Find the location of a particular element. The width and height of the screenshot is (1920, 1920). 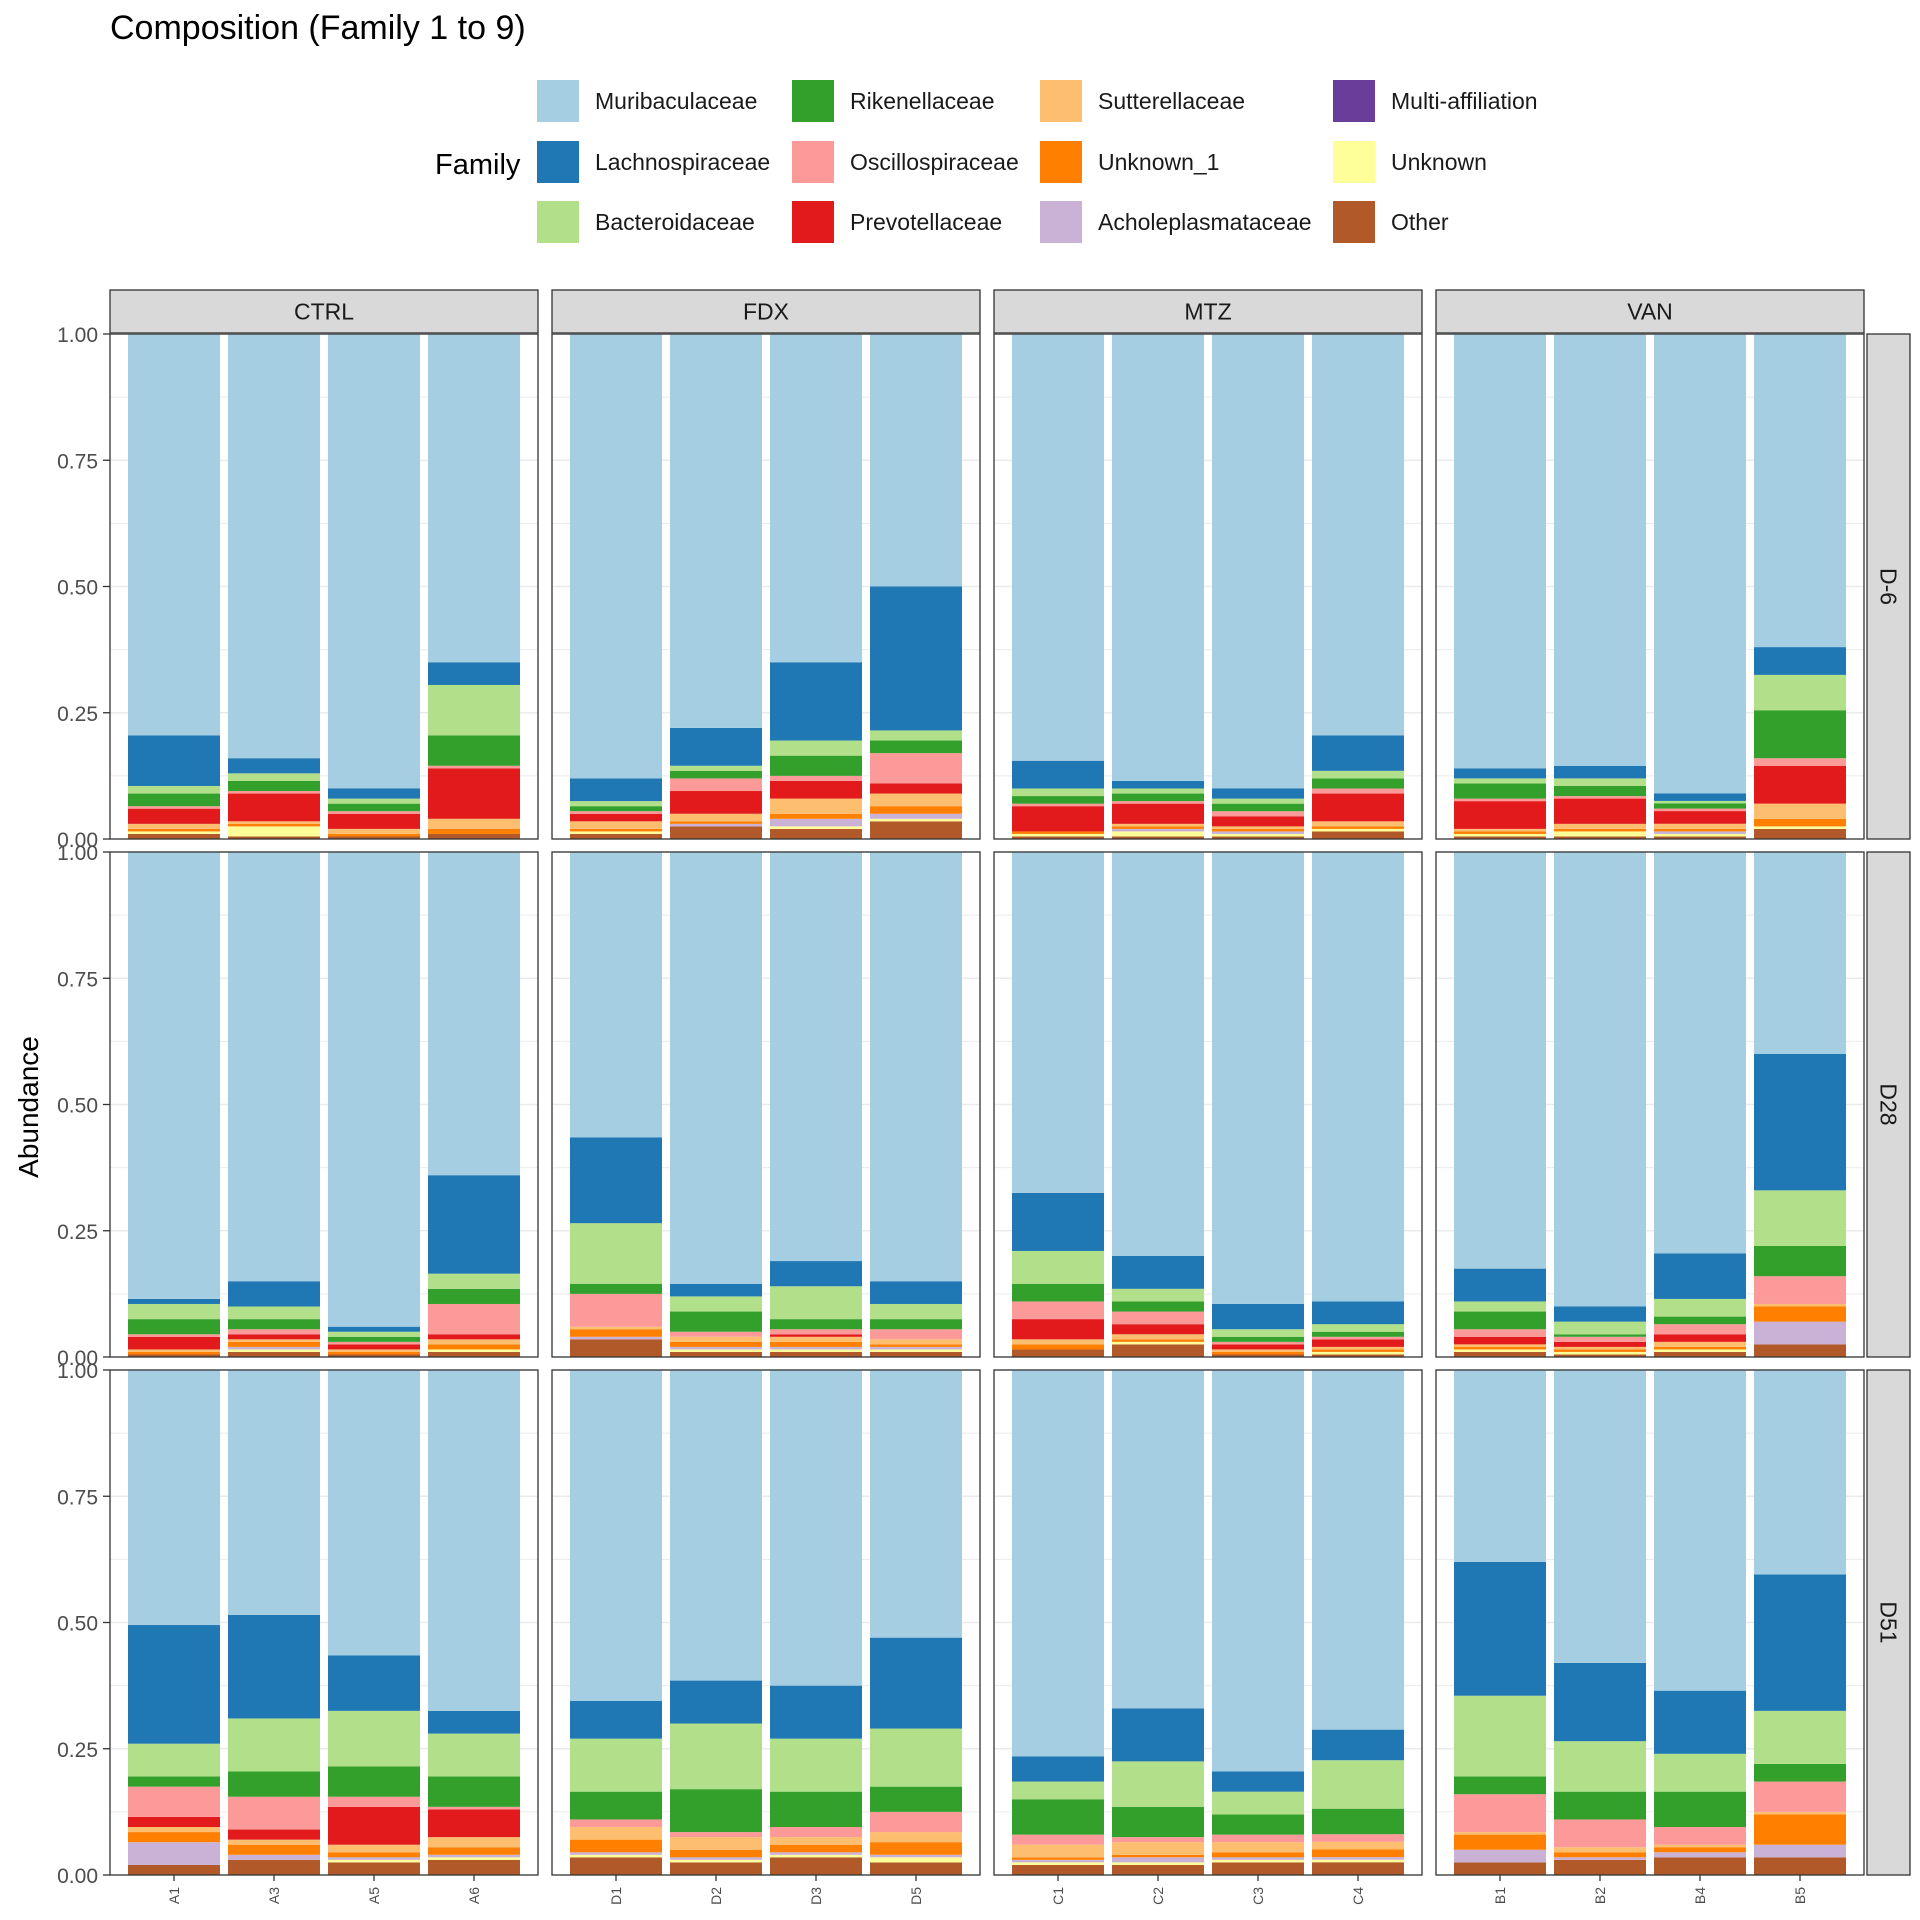

bar-segment-a3-bacteroidaceae is located at coordinates (274, 1745).